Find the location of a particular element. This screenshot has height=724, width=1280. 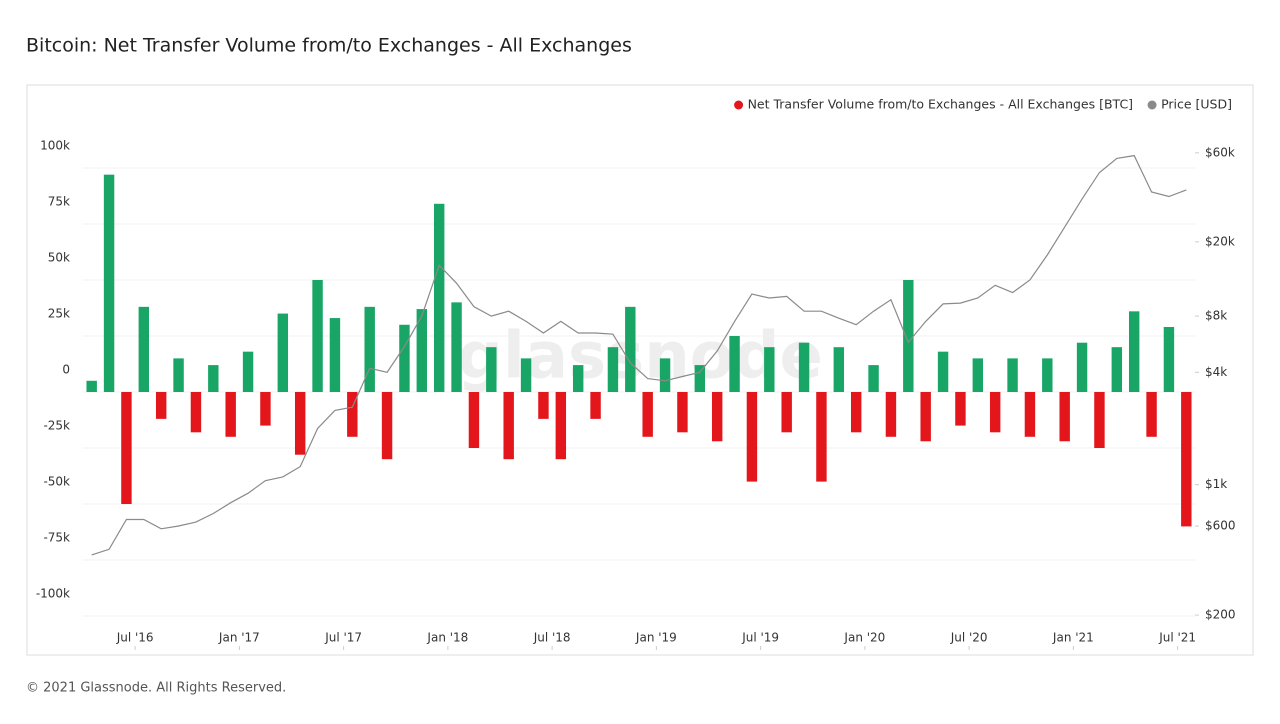

x-tick-label: Jan '19 is located at coordinates (656, 638).